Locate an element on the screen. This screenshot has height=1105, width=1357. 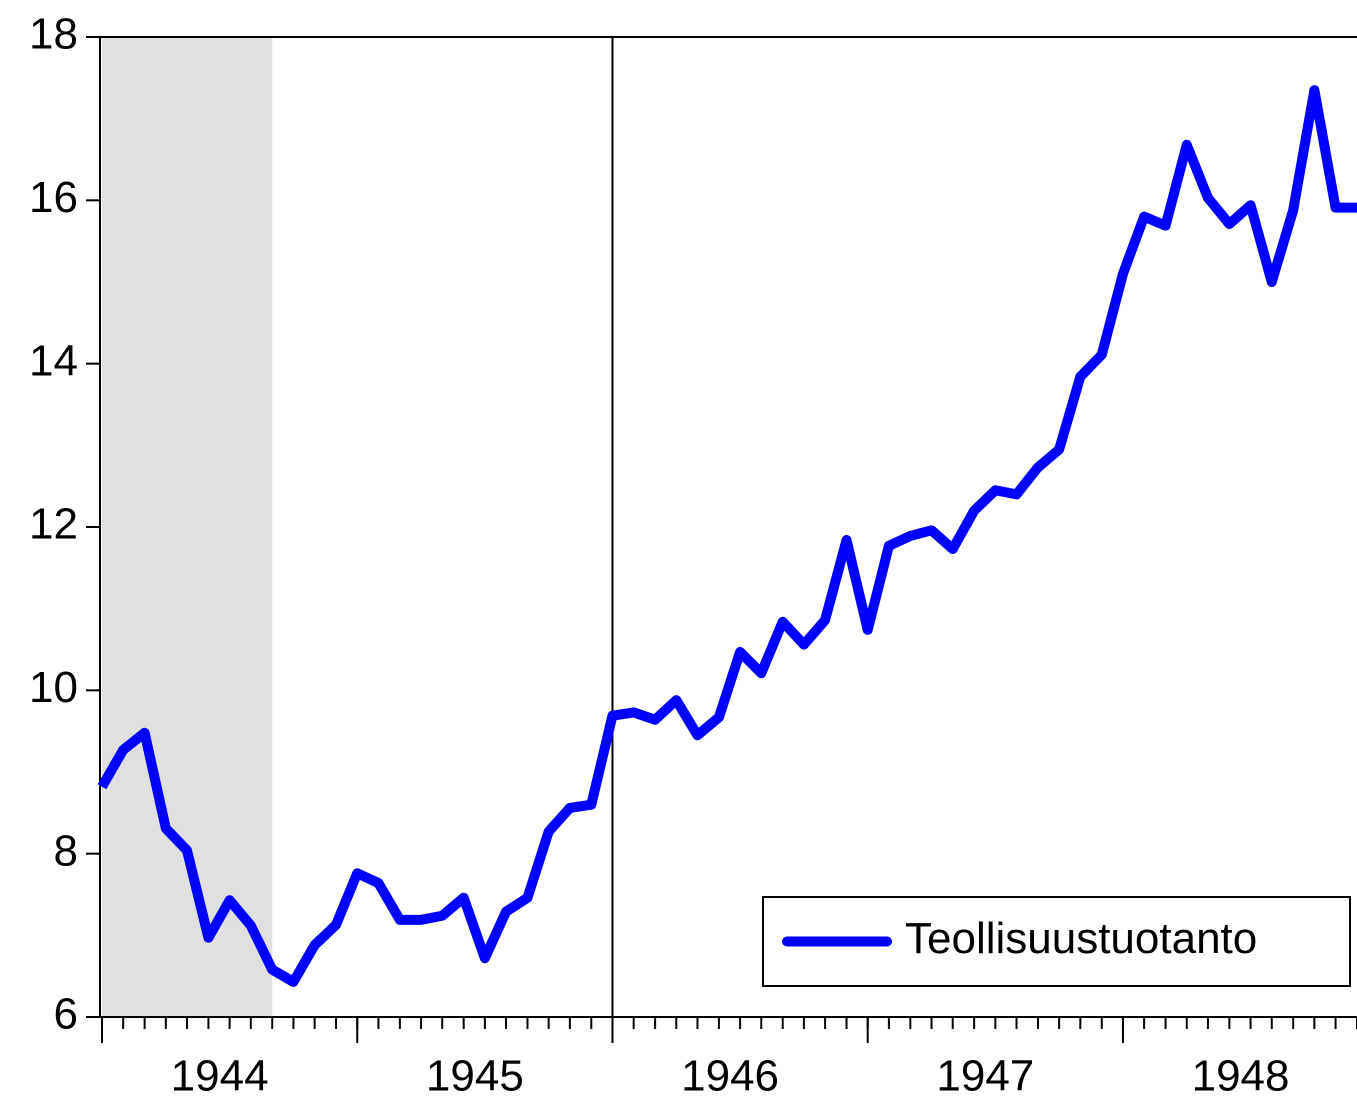
legend-label: Teollisuustuotanto is located at coordinates (1081, 938).